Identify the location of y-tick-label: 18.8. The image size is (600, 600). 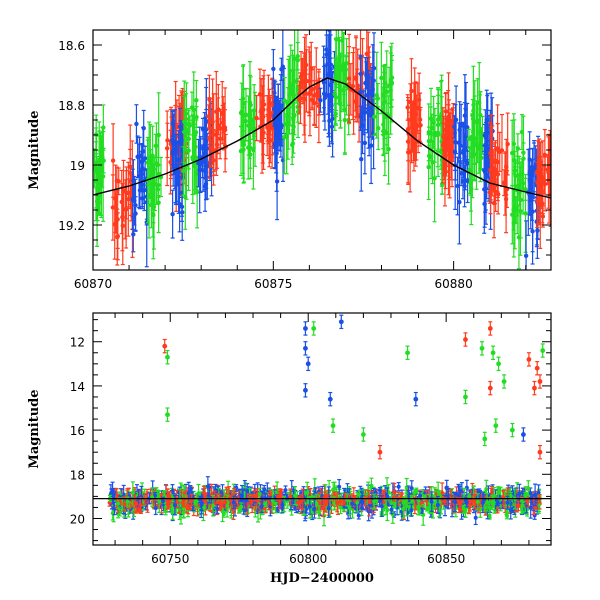
(71, 106).